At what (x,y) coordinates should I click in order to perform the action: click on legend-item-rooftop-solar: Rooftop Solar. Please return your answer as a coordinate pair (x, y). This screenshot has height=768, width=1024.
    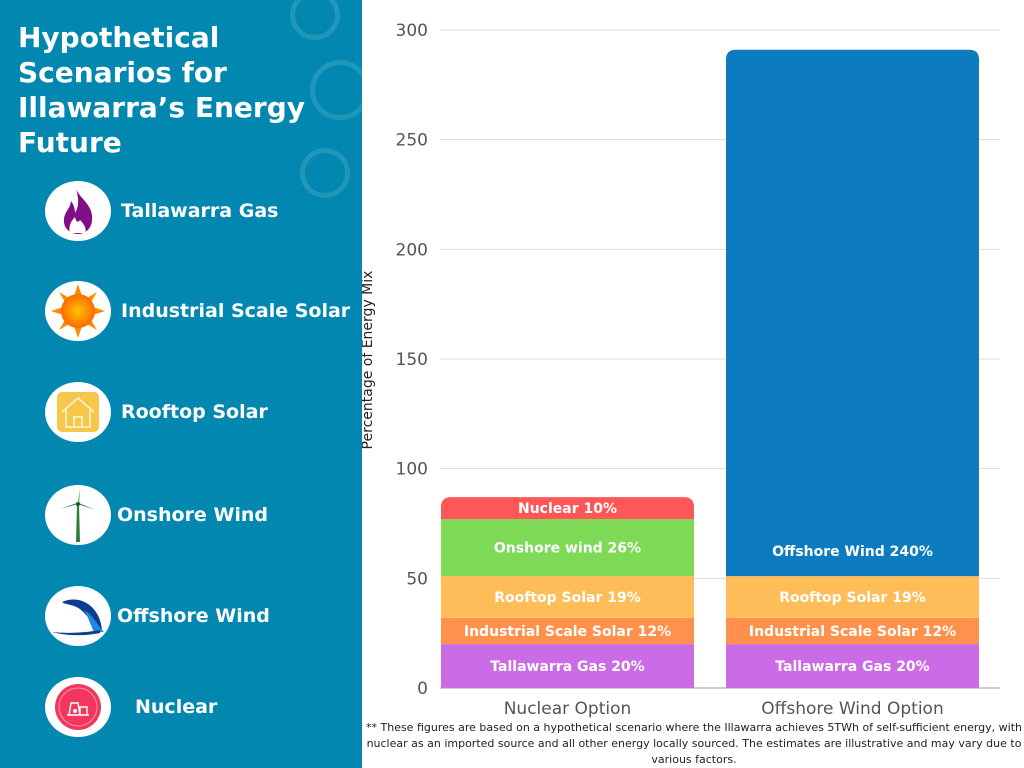
    Looking at the image, I should click on (156, 412).